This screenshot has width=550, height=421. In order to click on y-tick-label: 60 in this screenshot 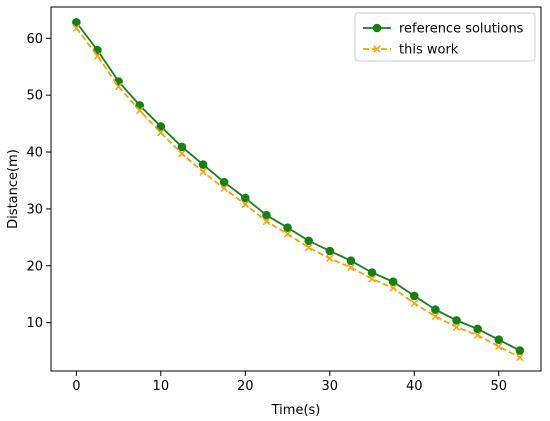, I will do `click(34, 39)`.